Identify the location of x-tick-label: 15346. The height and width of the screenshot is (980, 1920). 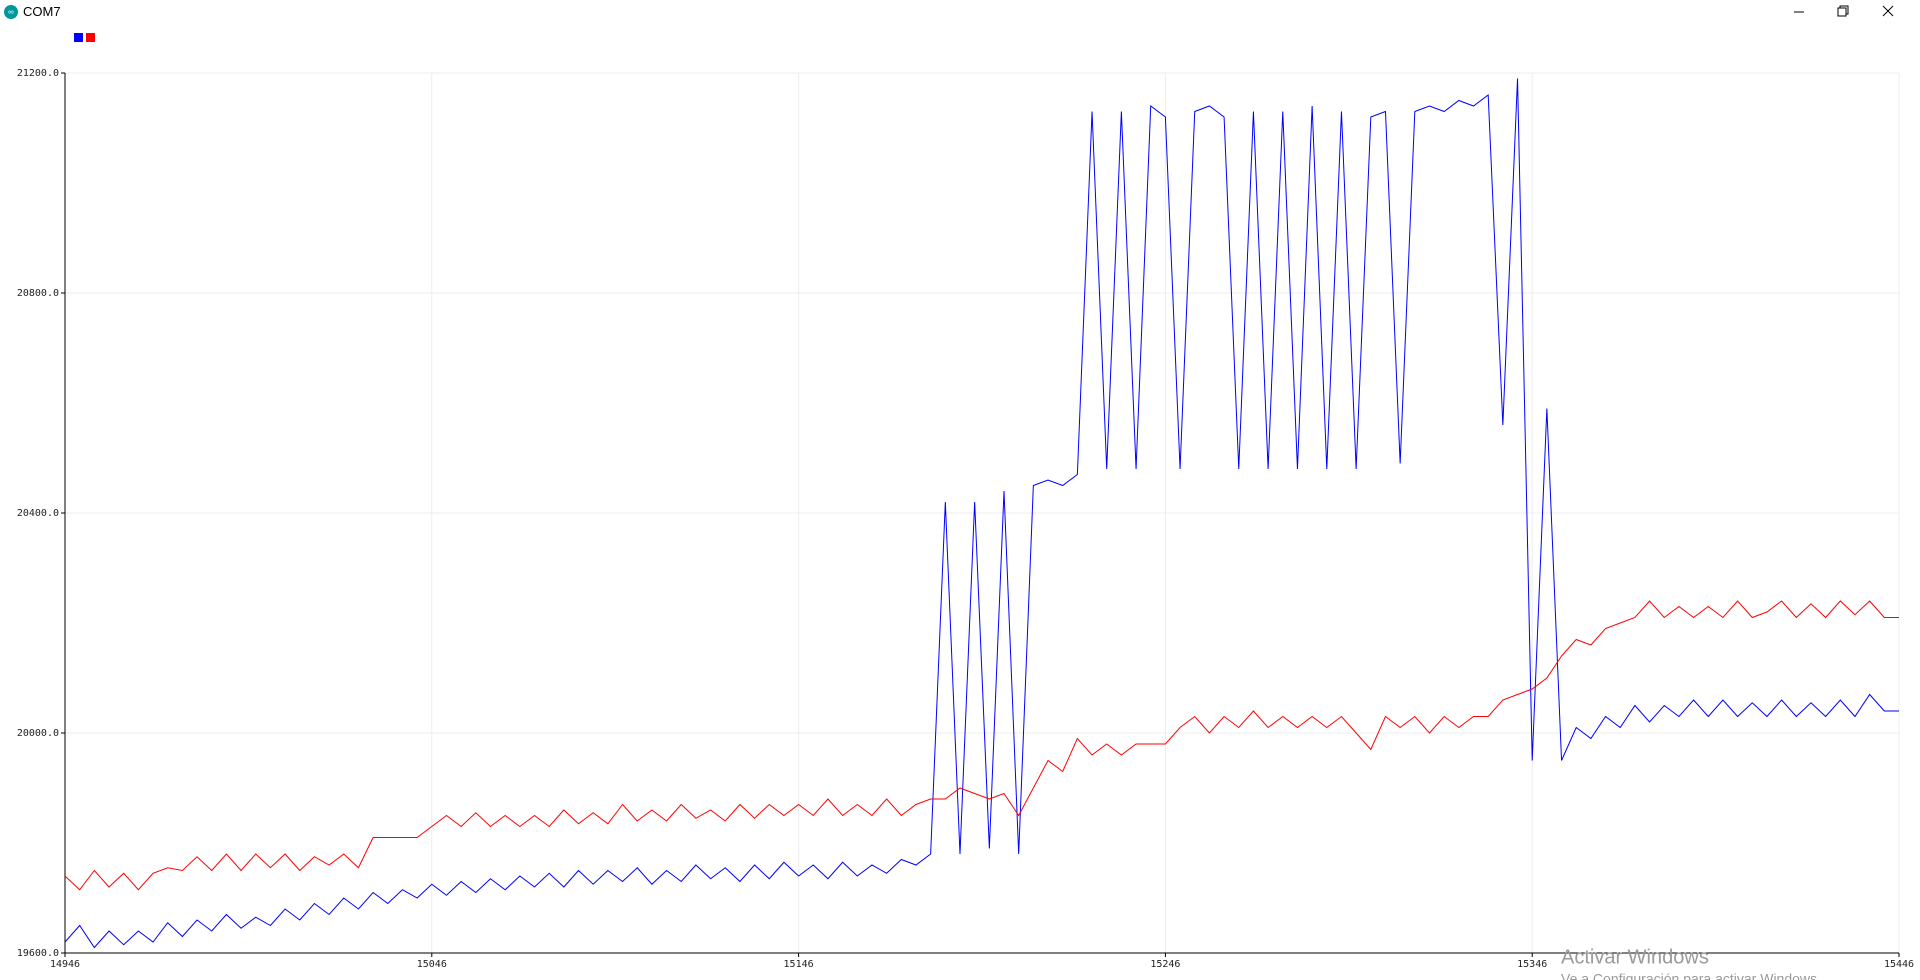
(1532, 964).